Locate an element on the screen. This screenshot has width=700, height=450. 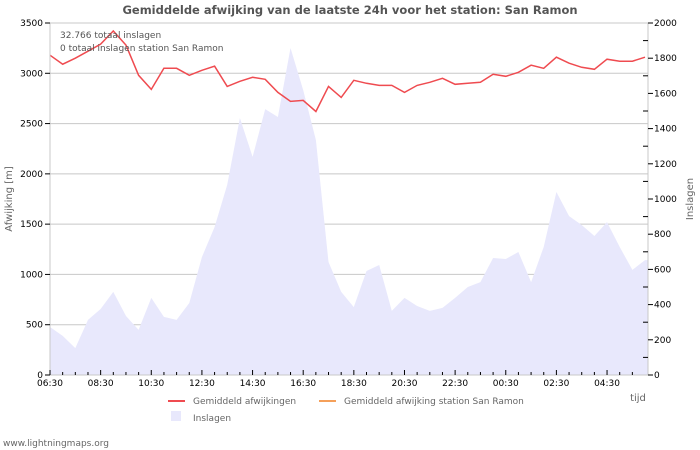
svg-text: 3000 is located at coordinates (31, 74).